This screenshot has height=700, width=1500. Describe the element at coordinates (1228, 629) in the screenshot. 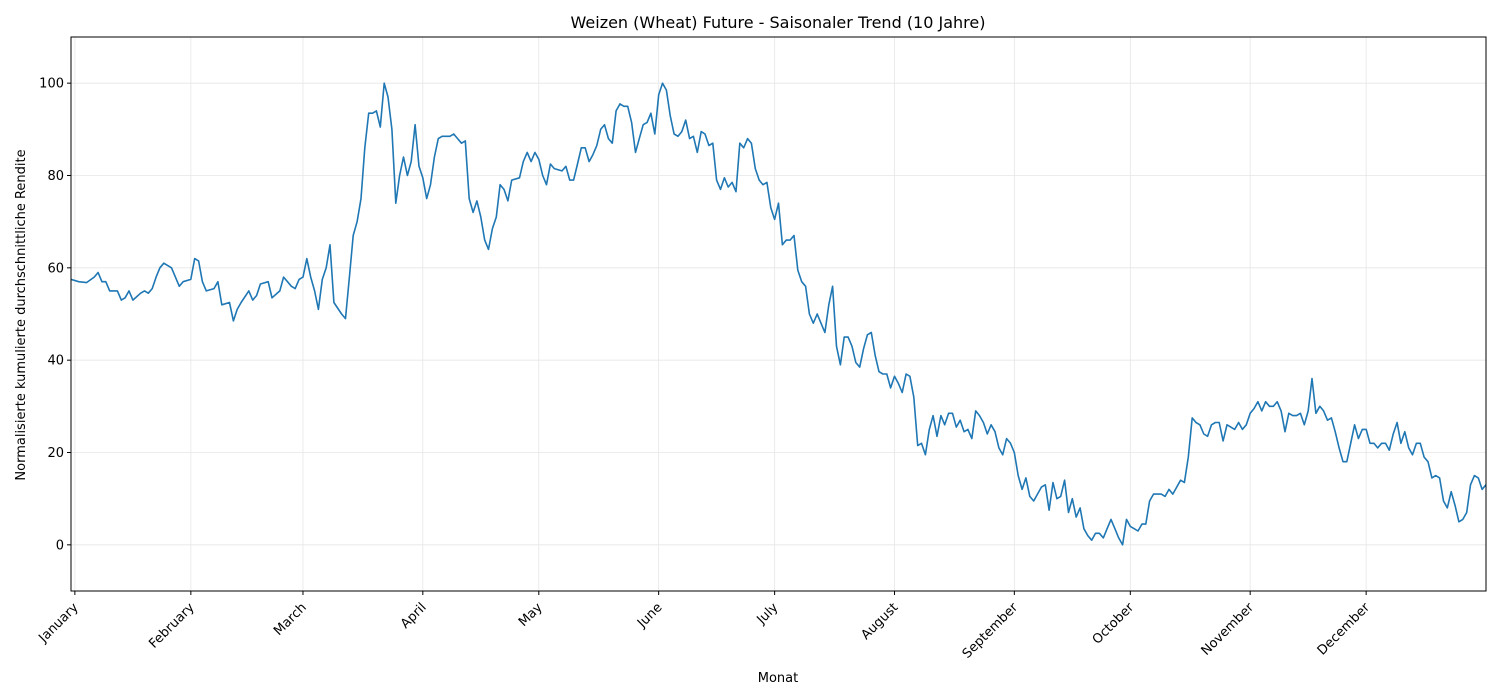

I see `x-tick-label: November` at that location.